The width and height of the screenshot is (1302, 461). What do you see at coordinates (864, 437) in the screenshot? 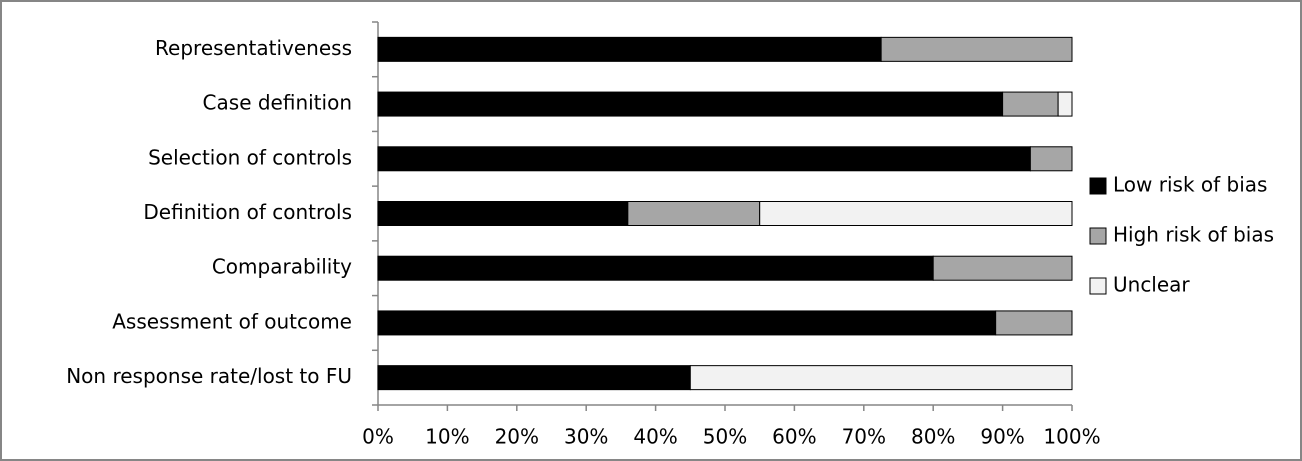
I see `x-tick-label: 70%` at bounding box center [864, 437].